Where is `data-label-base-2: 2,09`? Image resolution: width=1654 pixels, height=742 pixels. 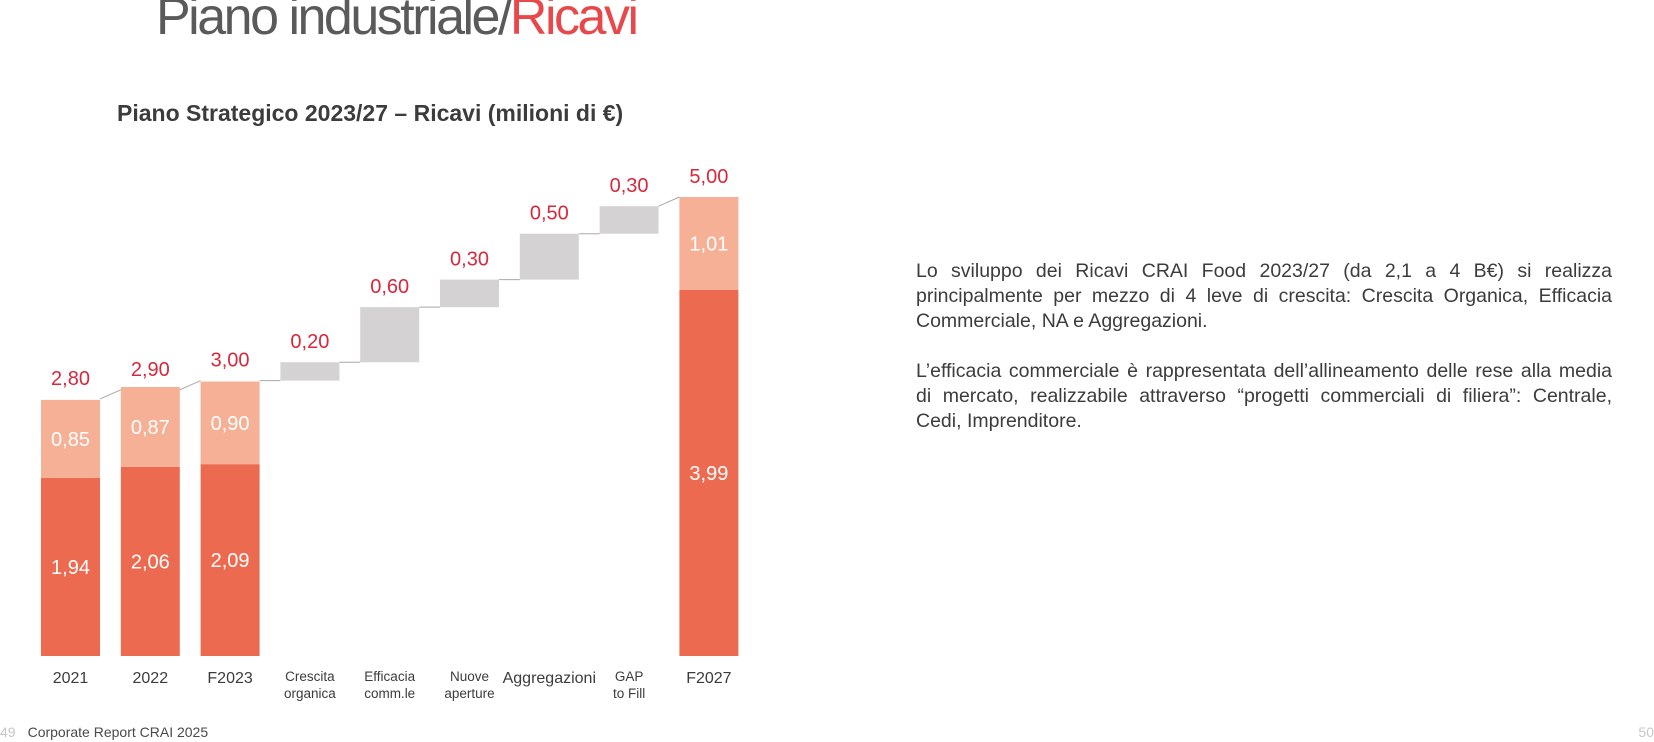
data-label-base-2: 2,09 is located at coordinates (230, 561).